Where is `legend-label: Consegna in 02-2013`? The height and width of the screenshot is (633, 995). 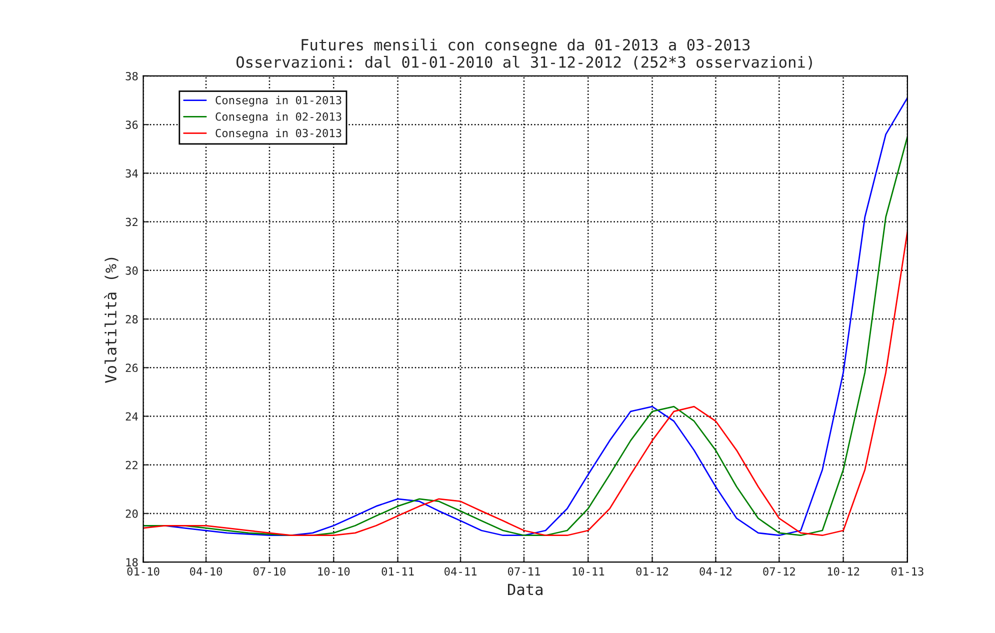 legend-label: Consegna in 02-2013 is located at coordinates (279, 118).